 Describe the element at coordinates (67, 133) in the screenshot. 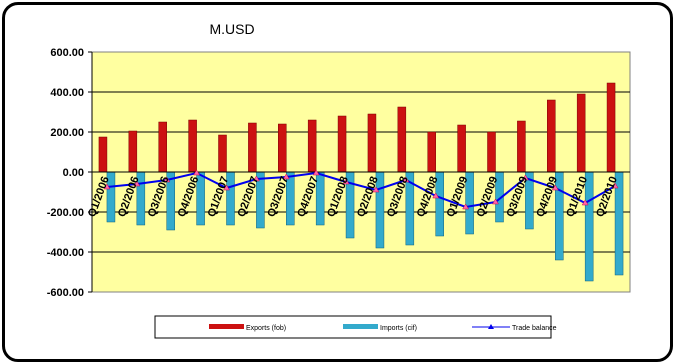

I see `y-tick-label: 200.00` at that location.